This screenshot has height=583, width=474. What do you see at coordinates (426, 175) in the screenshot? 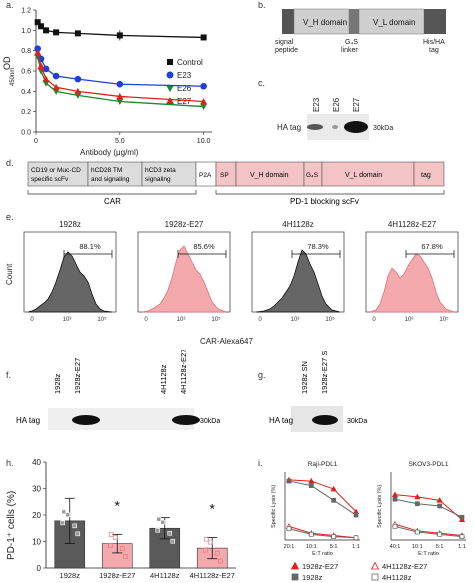
I see `d-tag: tag` at bounding box center [426, 175].